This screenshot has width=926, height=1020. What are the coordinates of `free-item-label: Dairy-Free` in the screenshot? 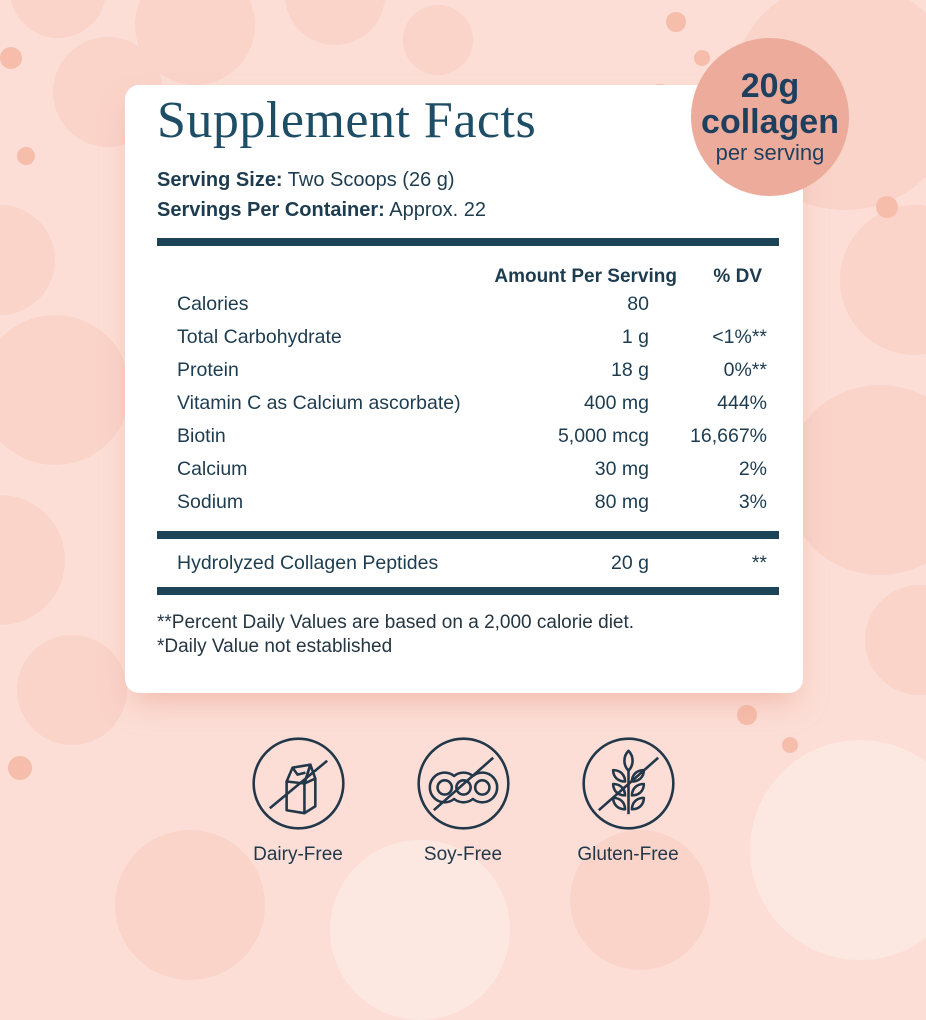 It's located at (298, 854).